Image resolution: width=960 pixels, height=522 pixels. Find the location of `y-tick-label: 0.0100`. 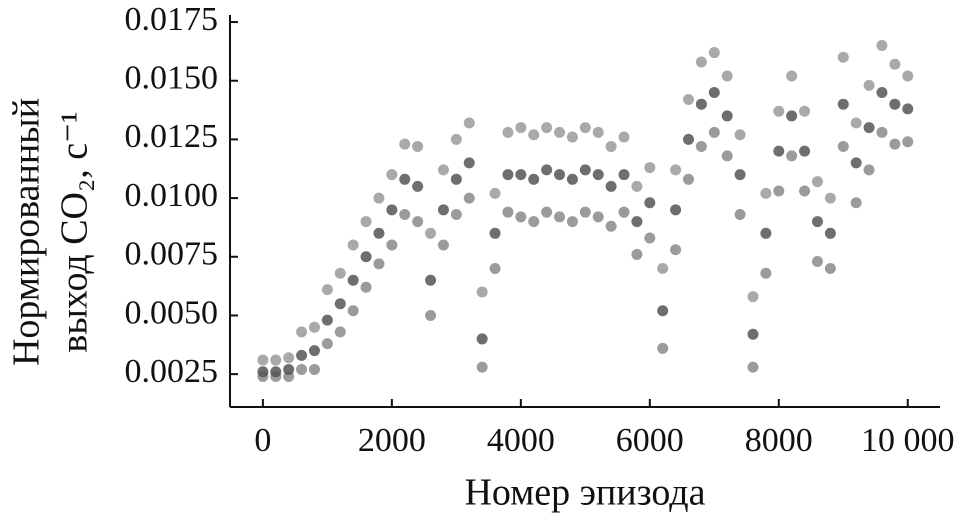

y-tick-label: 0.0100 is located at coordinates (172, 195).